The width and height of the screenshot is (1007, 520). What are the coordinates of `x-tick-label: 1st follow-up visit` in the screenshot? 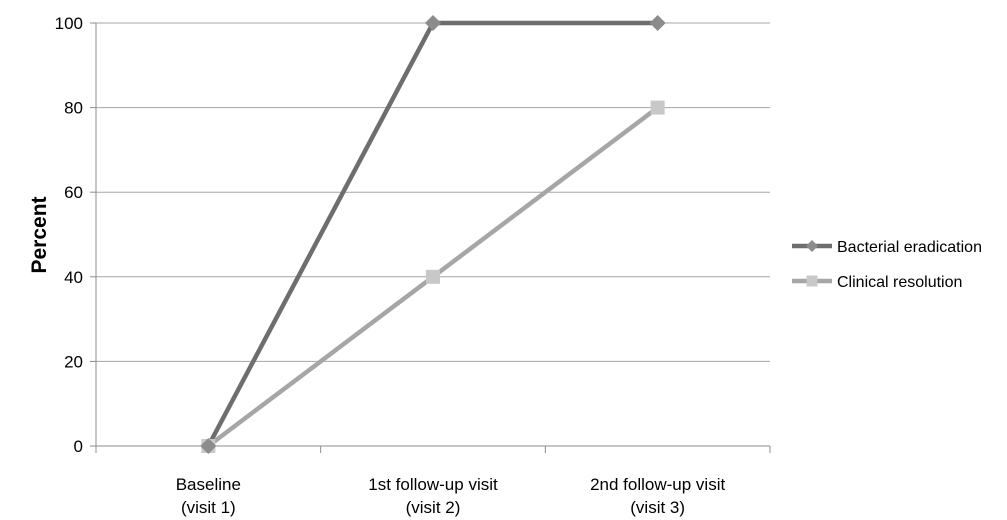 It's located at (433, 484).